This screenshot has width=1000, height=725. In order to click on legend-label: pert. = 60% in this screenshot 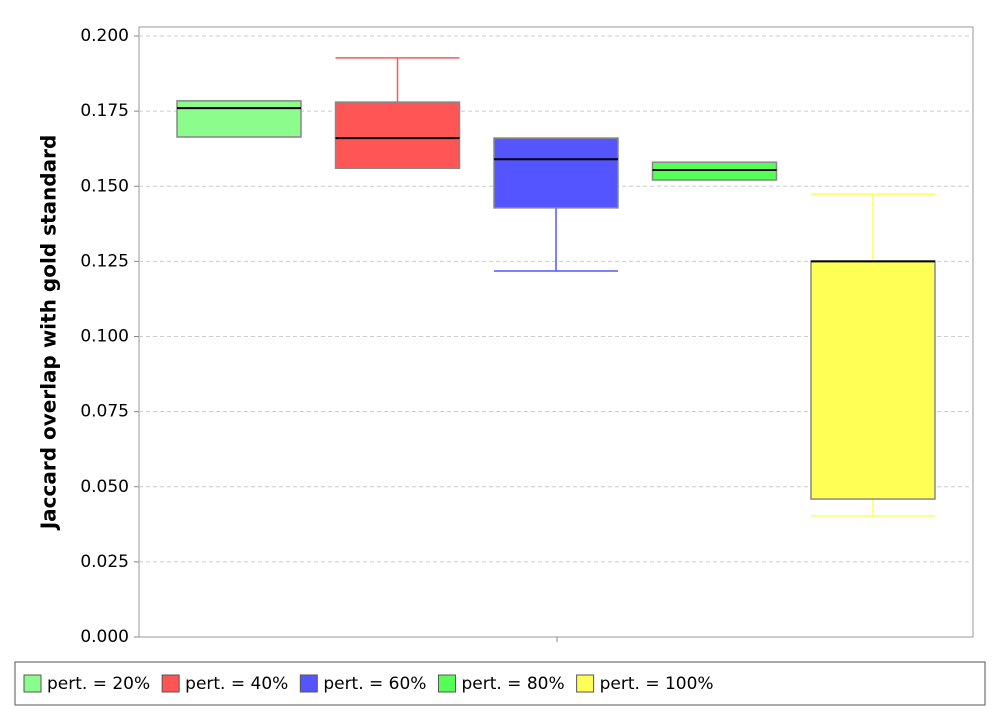, I will do `click(374, 684)`.